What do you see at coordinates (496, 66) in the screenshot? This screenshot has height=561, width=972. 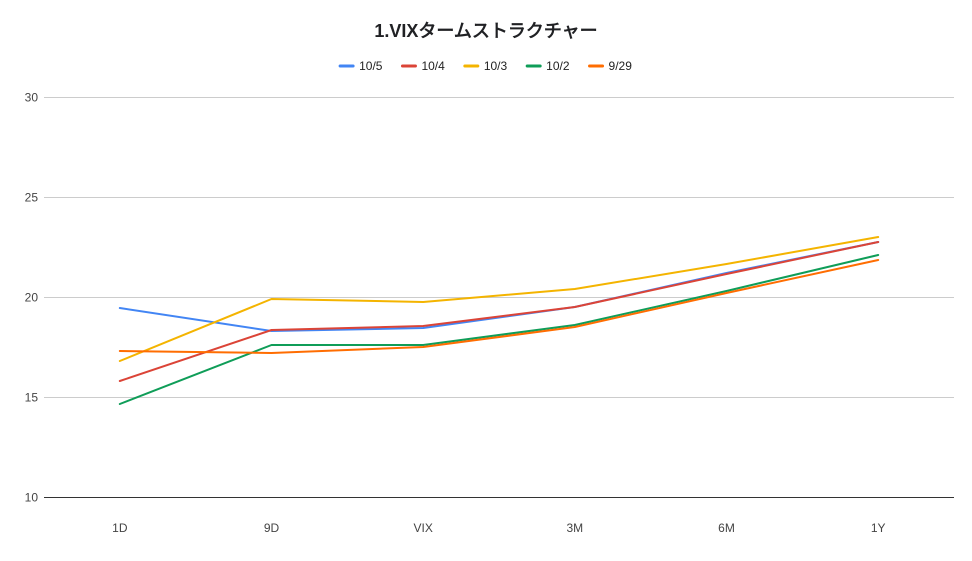 I see `legend-label: 10/3` at bounding box center [496, 66].